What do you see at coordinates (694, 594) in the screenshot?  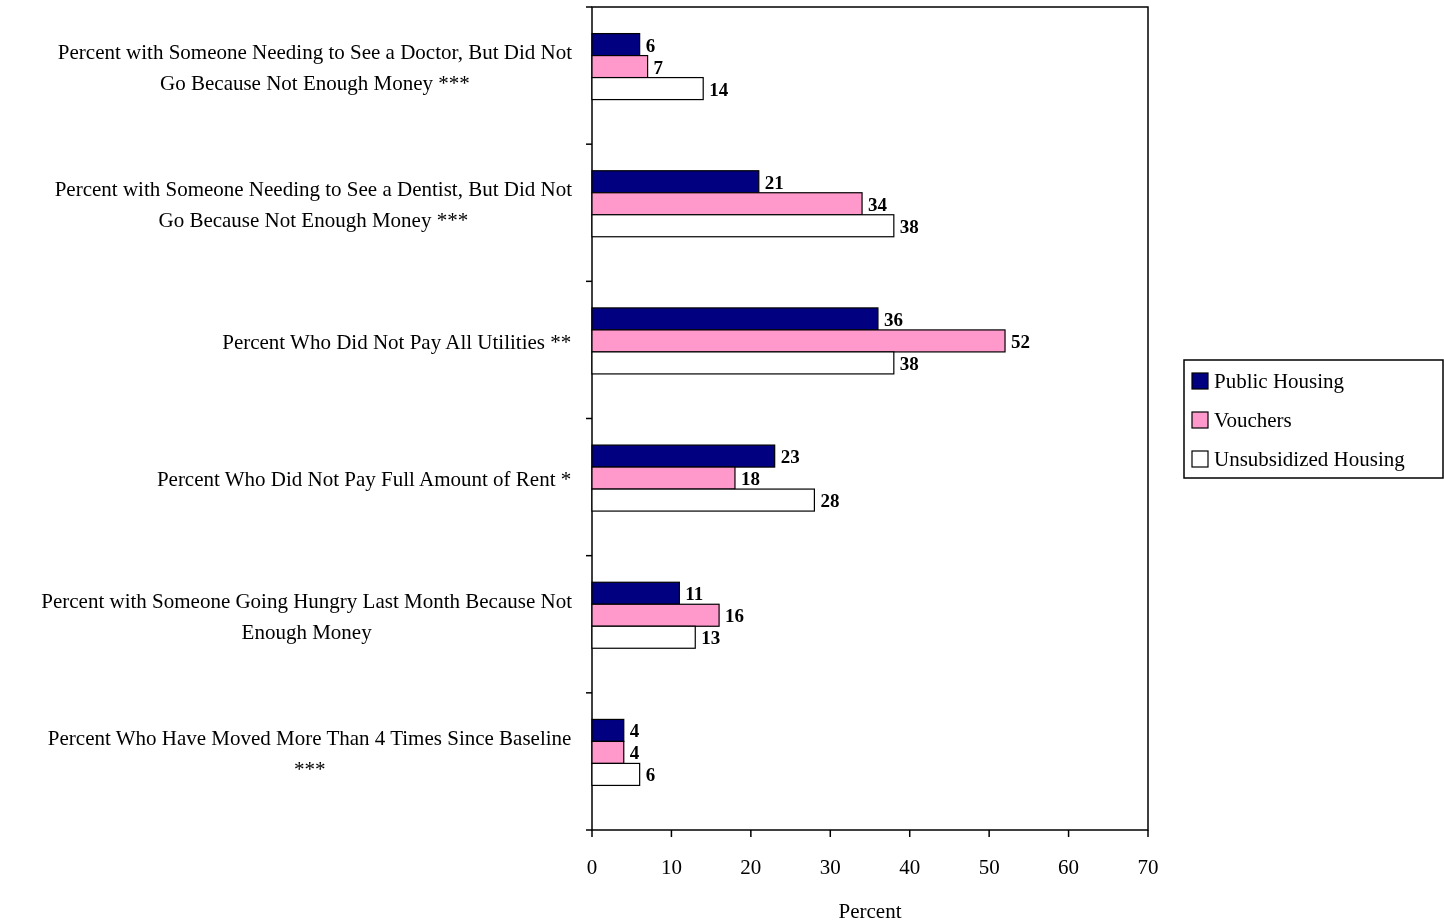 I see `data-label: 11` at bounding box center [694, 594].